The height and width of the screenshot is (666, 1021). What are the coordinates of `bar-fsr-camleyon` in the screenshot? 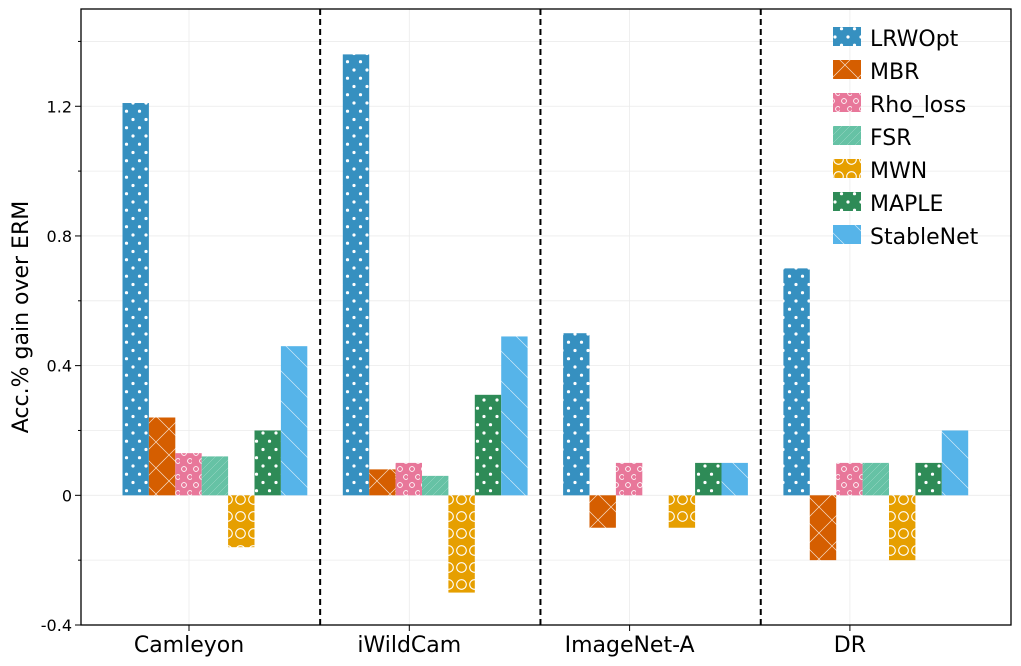 It's located at (215, 476).